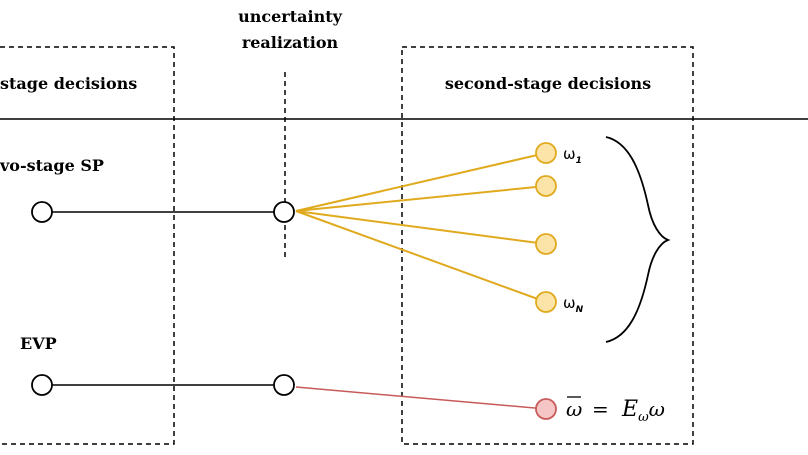 The image size is (808, 455). What do you see at coordinates (52, 165) in the screenshot?
I see `two-stage-sp-label: vo-stage SP` at bounding box center [52, 165].